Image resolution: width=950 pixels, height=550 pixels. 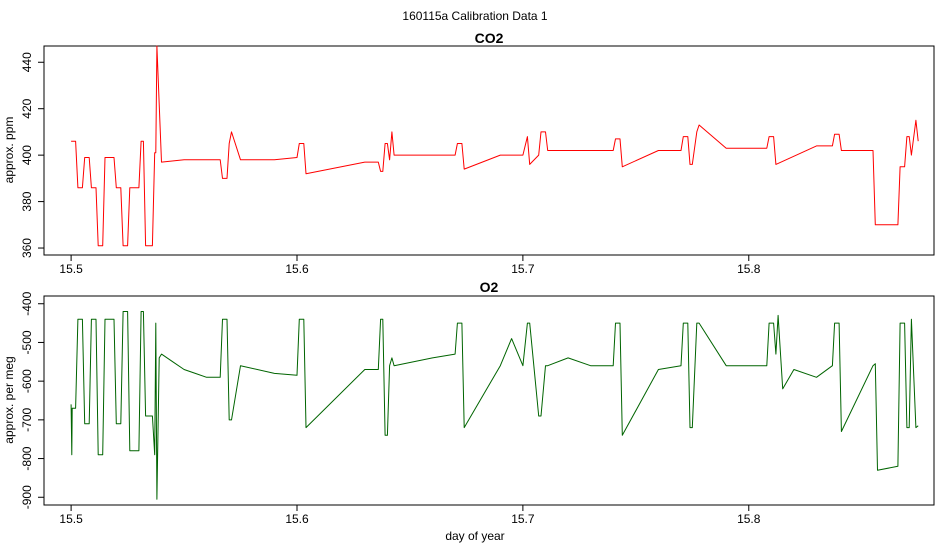 What do you see at coordinates (297, 269) in the screenshot?
I see `co2-x-tick-label: 15.6` at bounding box center [297, 269].